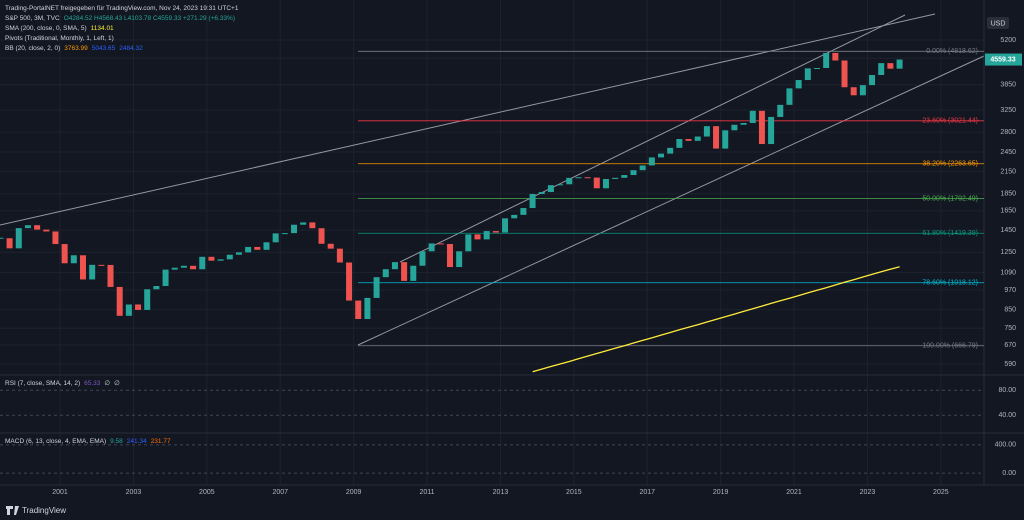  I want to click on x-tick-label: 2021, so click(794, 492).